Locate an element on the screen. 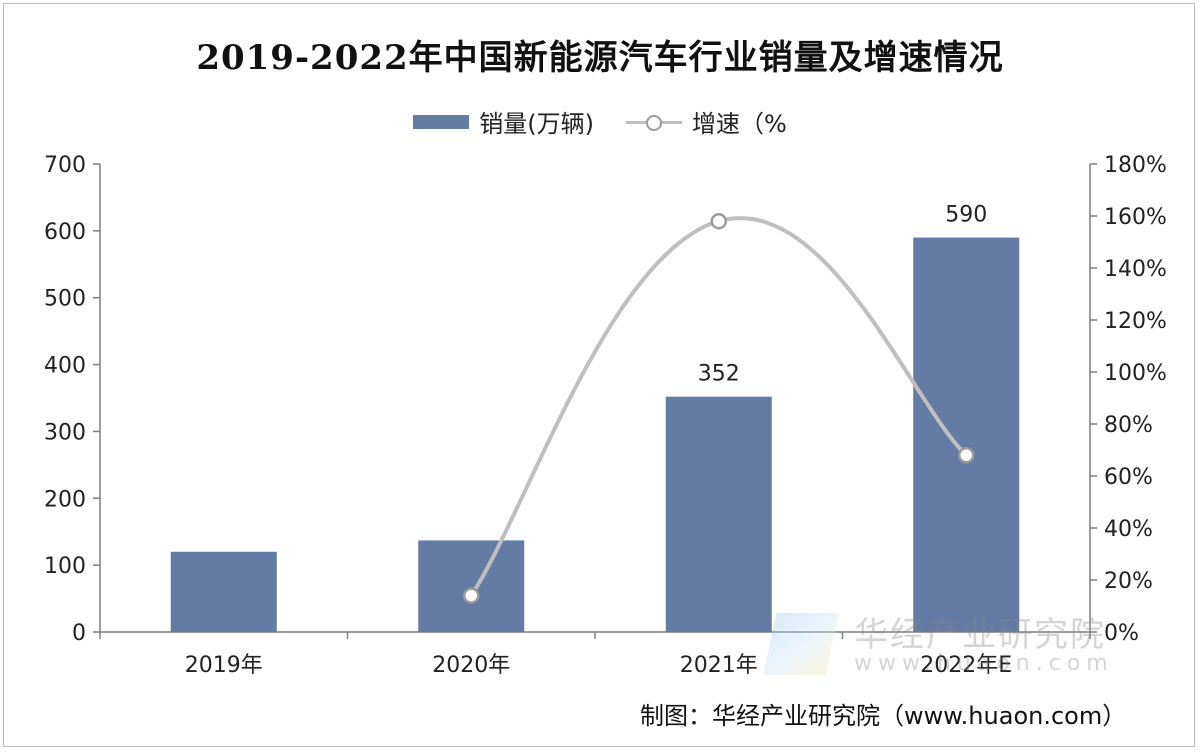 This screenshot has height=752, width=1200. source-note: 制图：华经产业研究院（www.huaon.com） is located at coordinates (883, 716).